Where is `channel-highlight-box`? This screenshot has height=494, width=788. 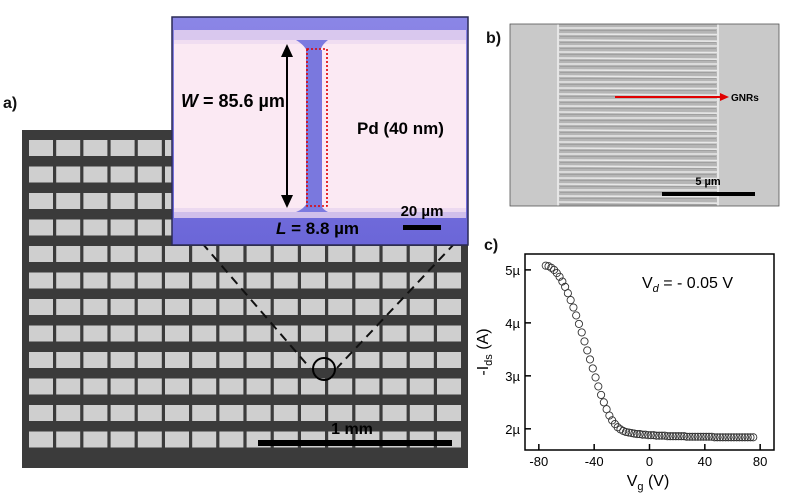
channel-highlight-box is located at coordinates (317, 127).